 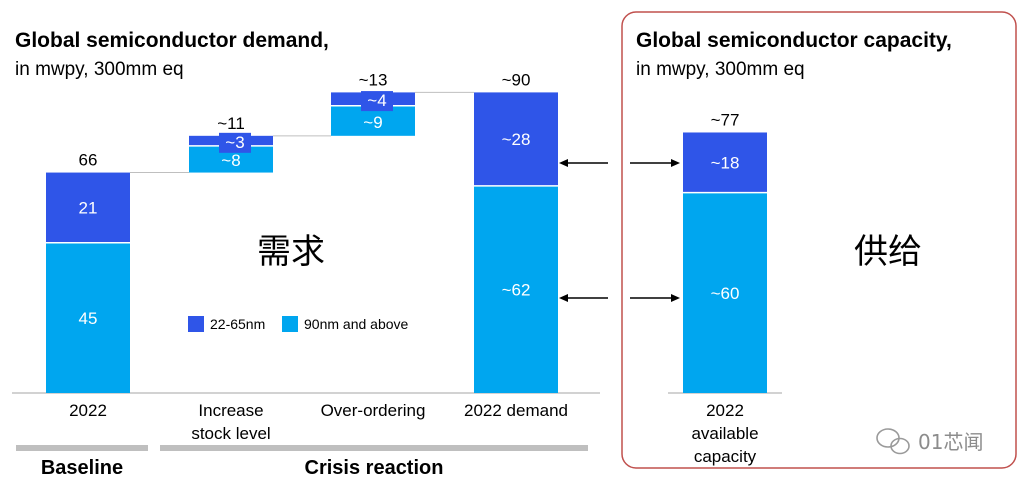 I want to click on value-label-2022-demand-90nm-and-above: ~62, so click(x=516, y=289).